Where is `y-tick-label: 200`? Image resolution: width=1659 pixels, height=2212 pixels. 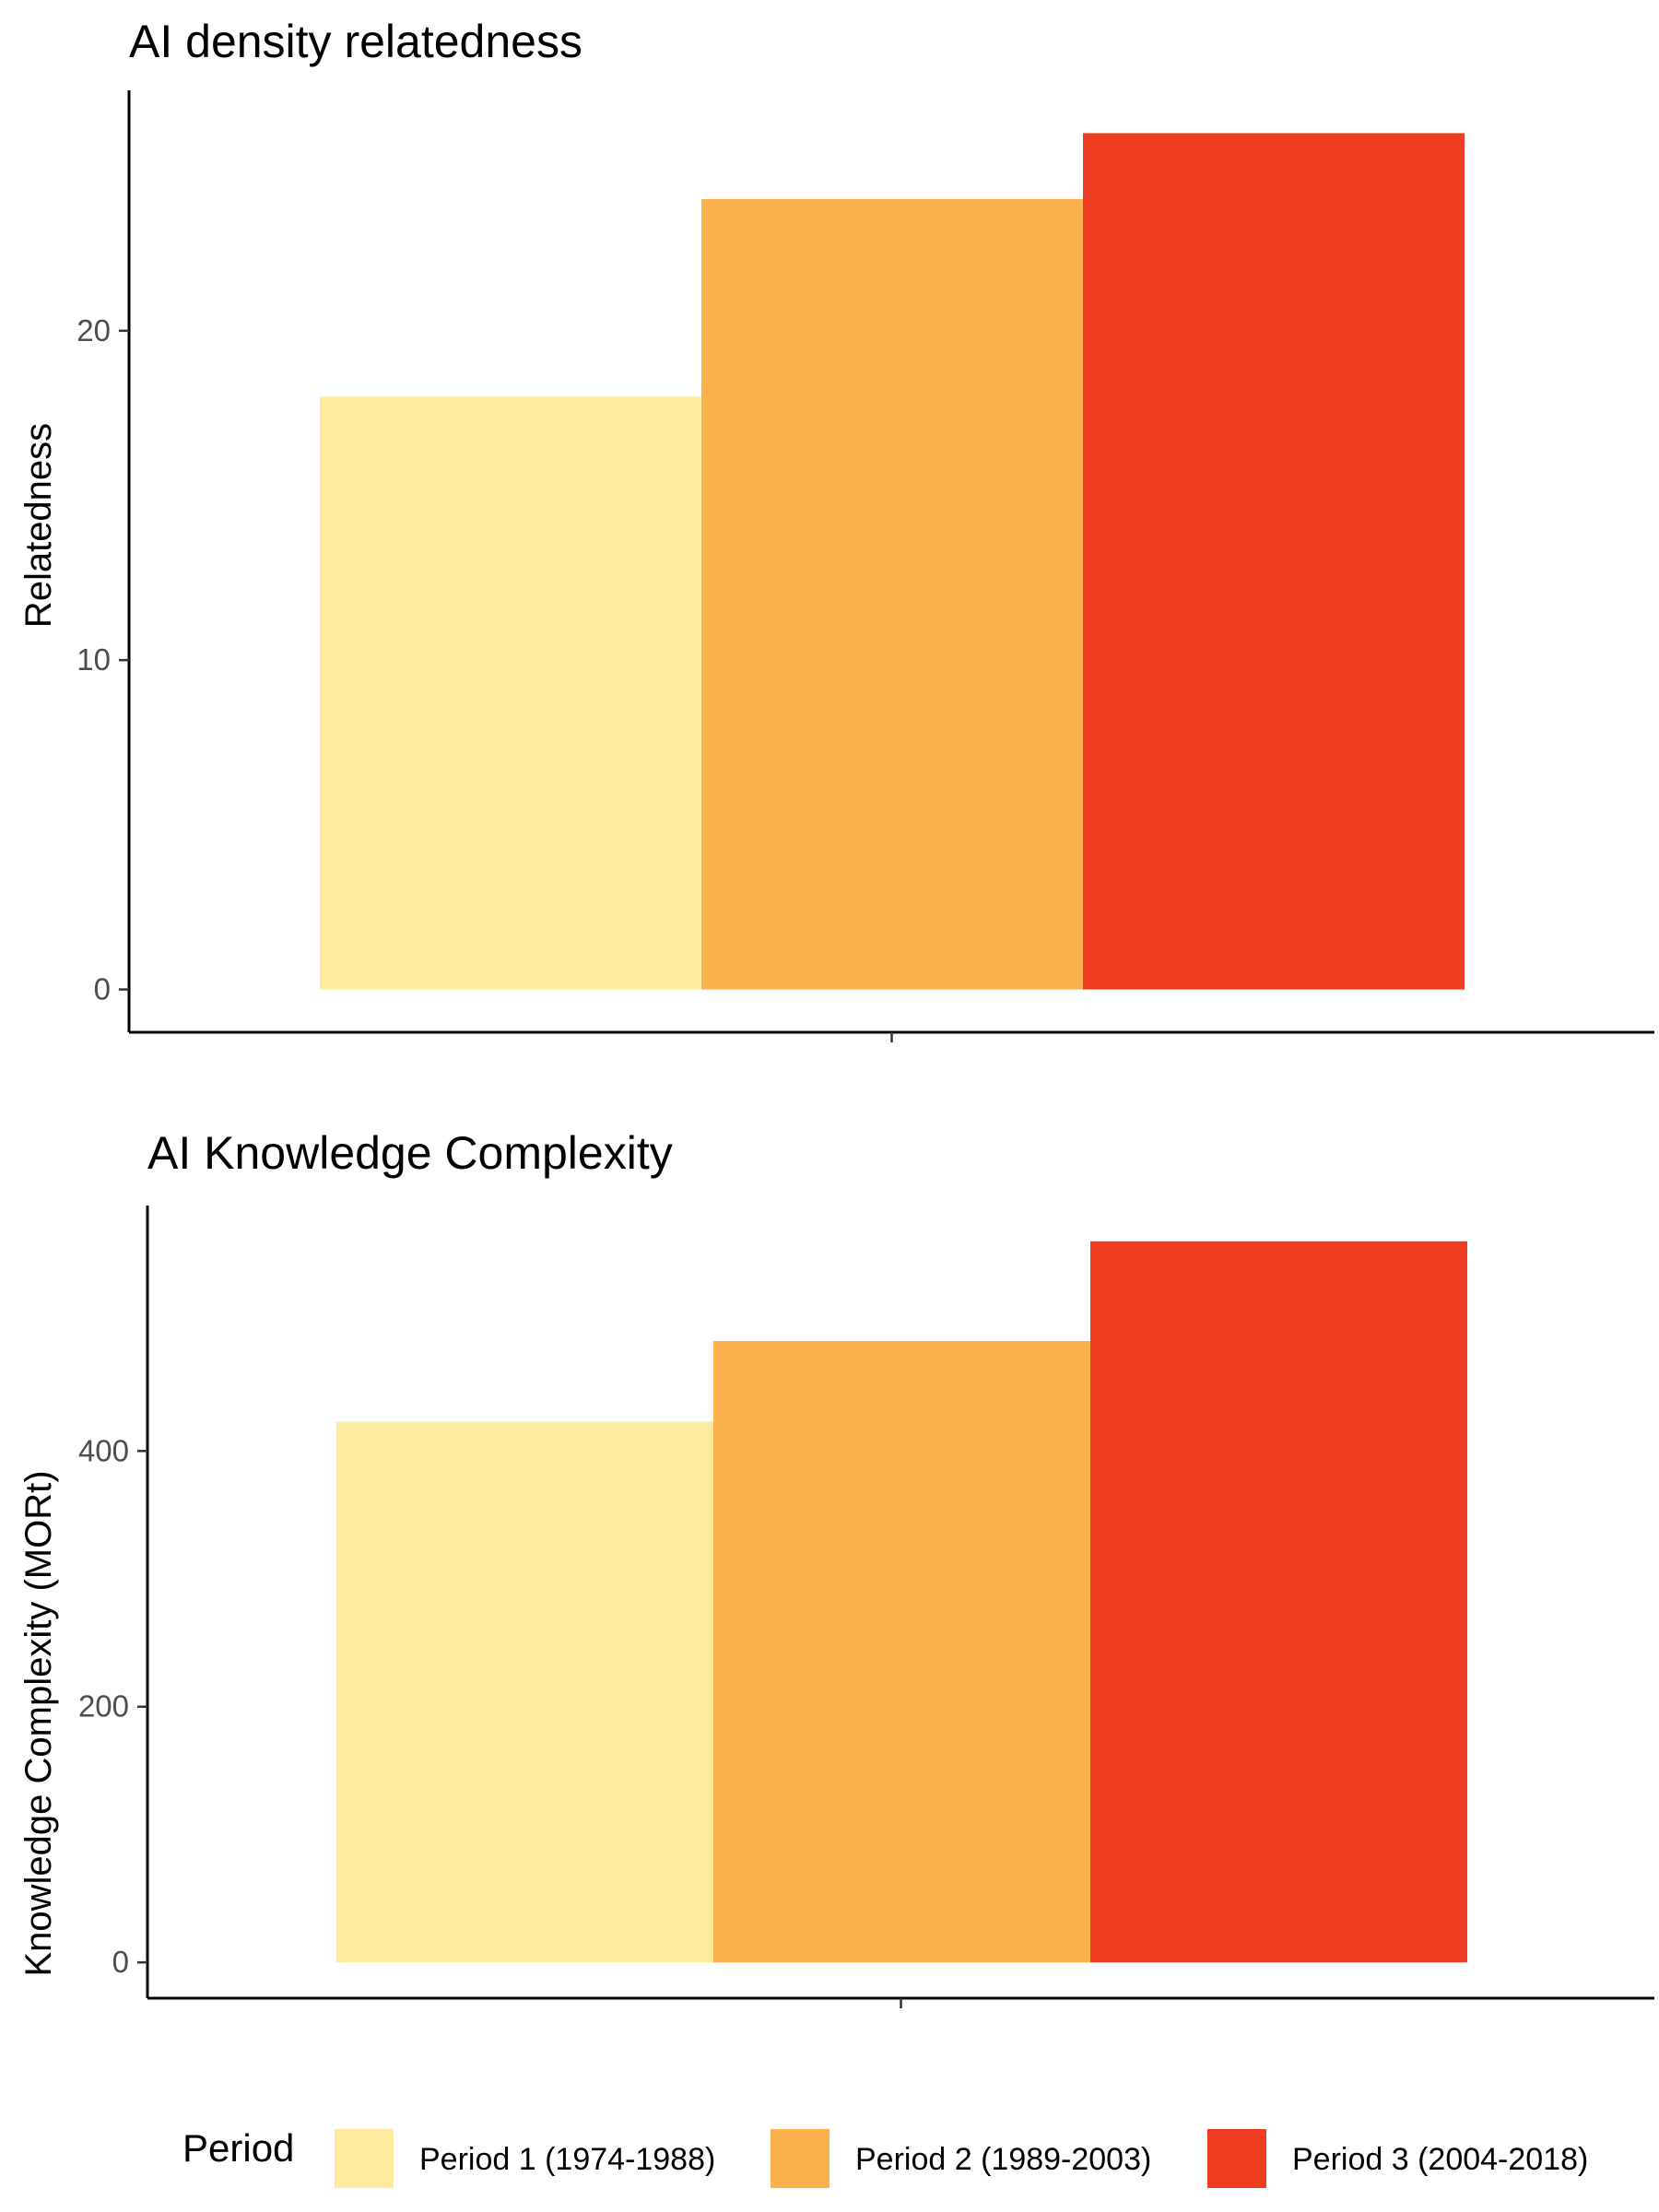 y-tick-label: 200 is located at coordinates (103, 1706).